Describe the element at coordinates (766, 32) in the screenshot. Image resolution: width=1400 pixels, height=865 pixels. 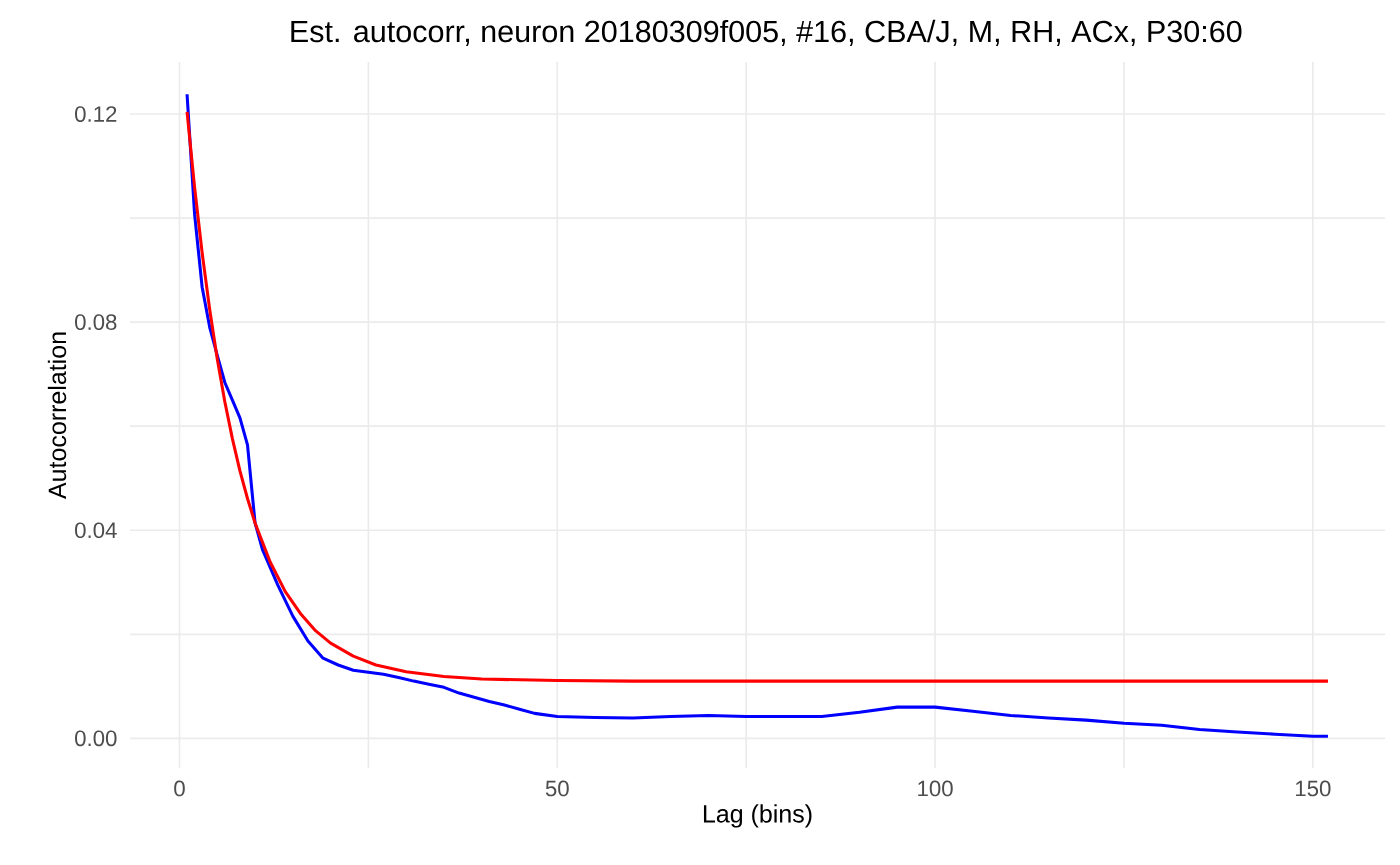
I see `chart-title: Est. autocorr, neuron 20180309f005, #16, CBA/J, M, RH, ACx, P30:60` at that location.